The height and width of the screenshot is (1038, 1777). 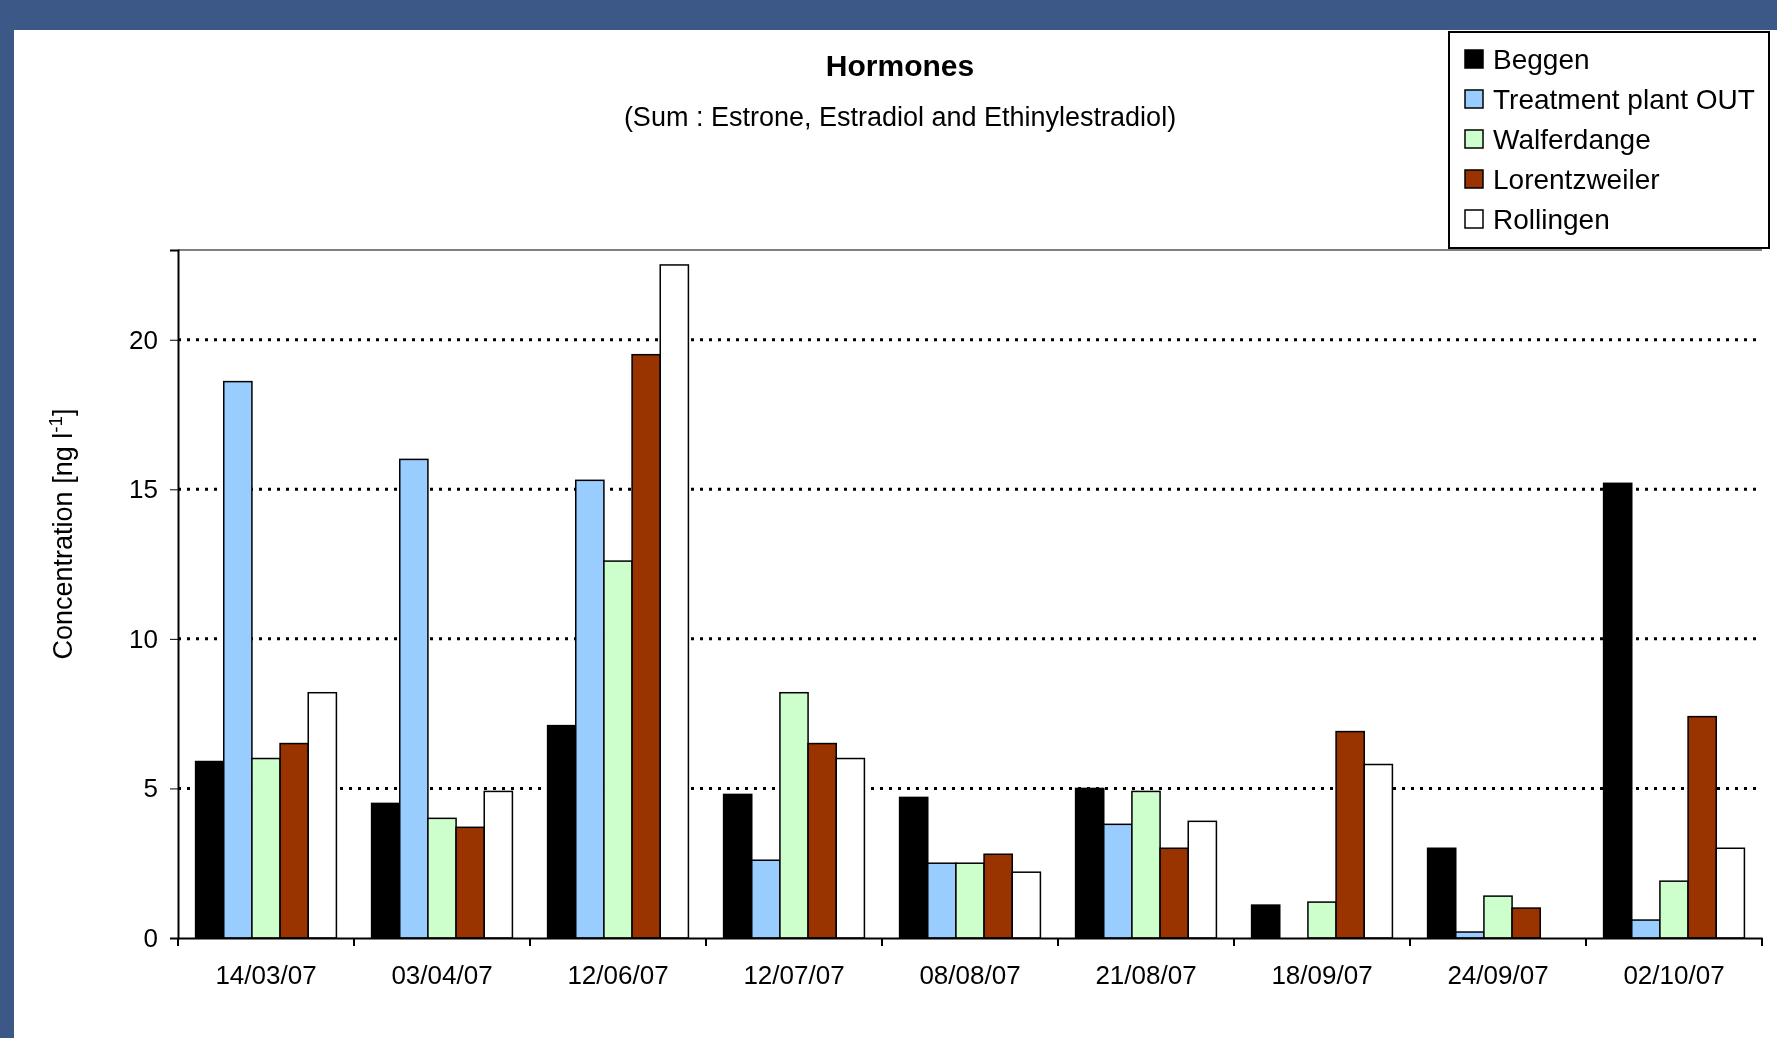 What do you see at coordinates (1624, 99) in the screenshot?
I see `legend-label: Treatment plant OUT` at bounding box center [1624, 99].